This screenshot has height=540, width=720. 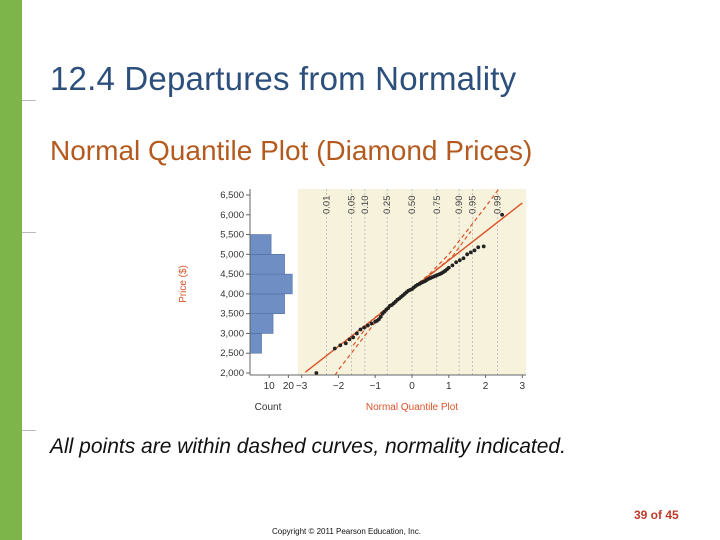 What do you see at coordinates (326, 205) in the screenshot?
I see `probability-tick-label: 0.01` at bounding box center [326, 205].